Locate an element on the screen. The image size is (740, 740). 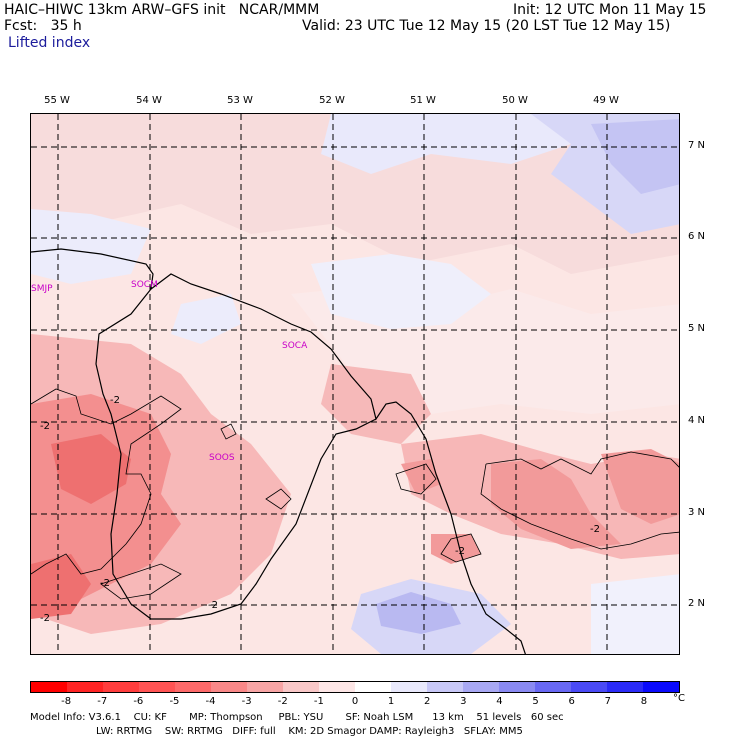
colorbar-tick-label: 1 is located at coordinates (391, 701).